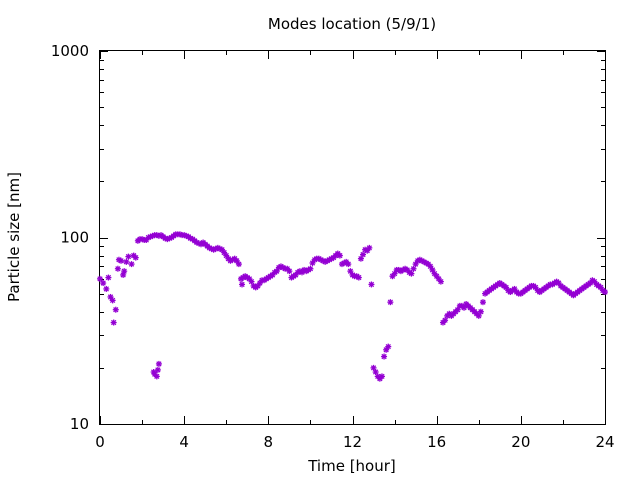 The height and width of the screenshot is (480, 640). I want to click on x-tick-label: 12, so click(352, 442).